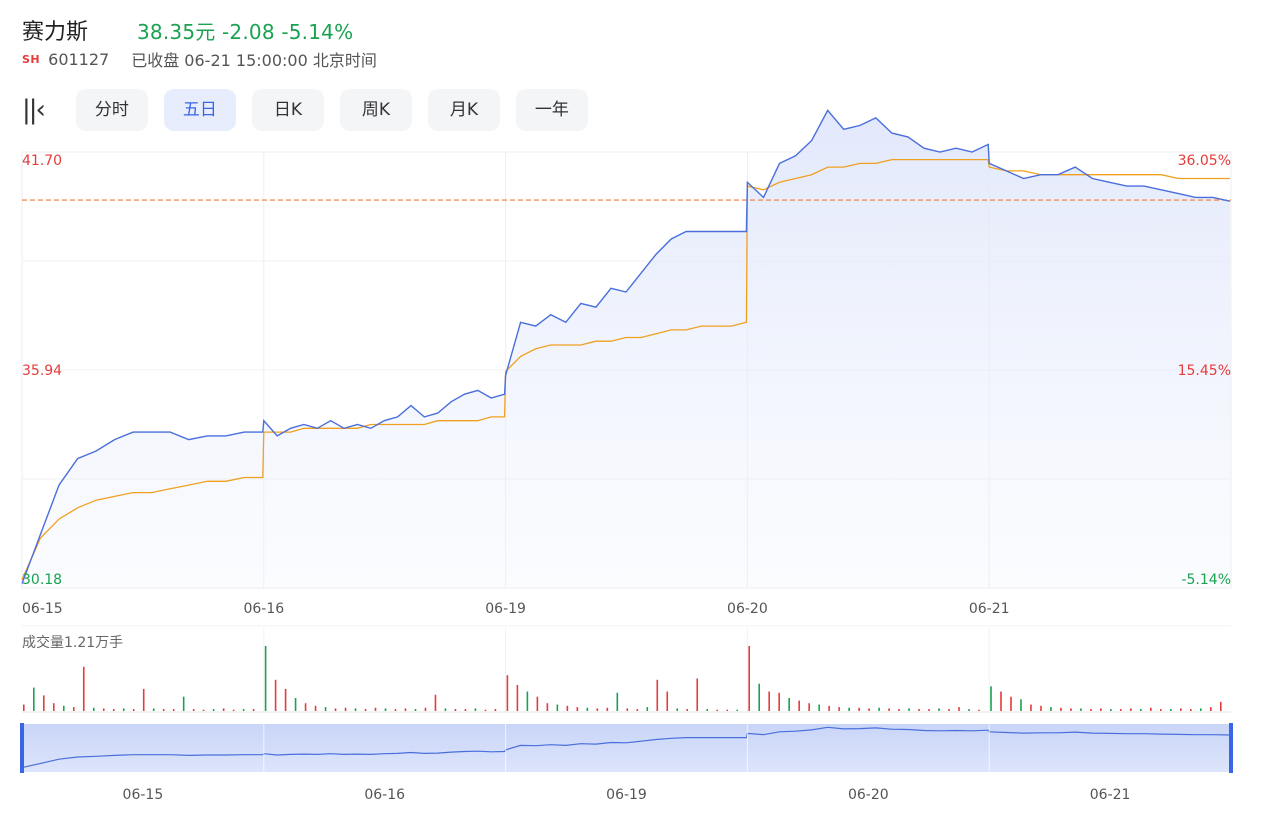 Image resolution: width=1268 pixels, height=819 pixels. I want to click on y-left-tick: 30.18, so click(42, 580).